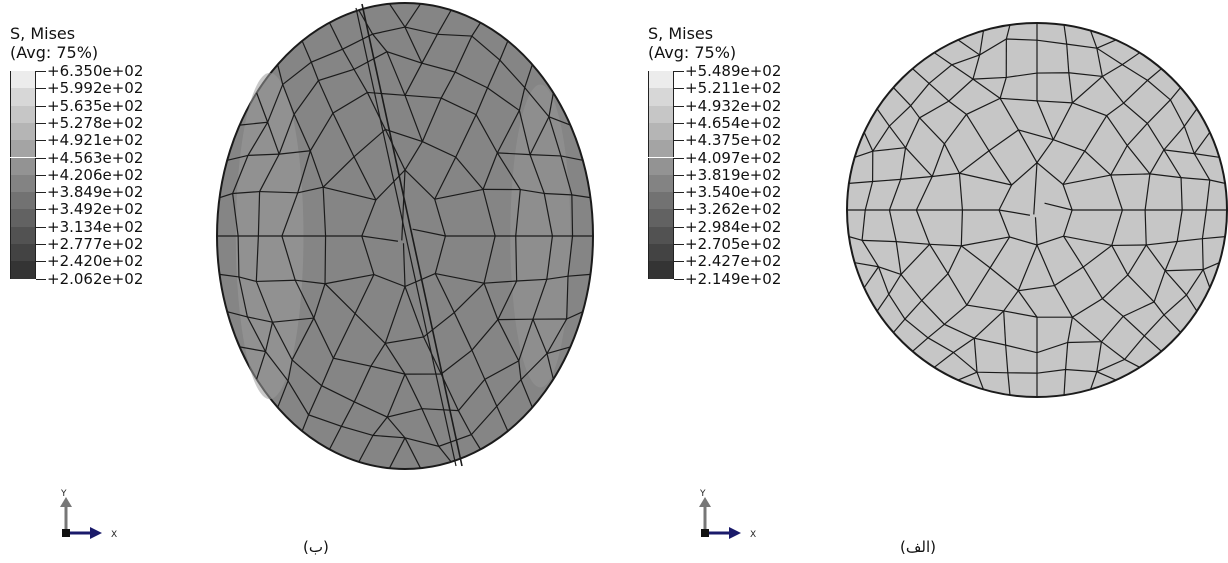  What do you see at coordinates (95, 209) in the screenshot?
I see `legend-value: +3.492e+02` at bounding box center [95, 209].